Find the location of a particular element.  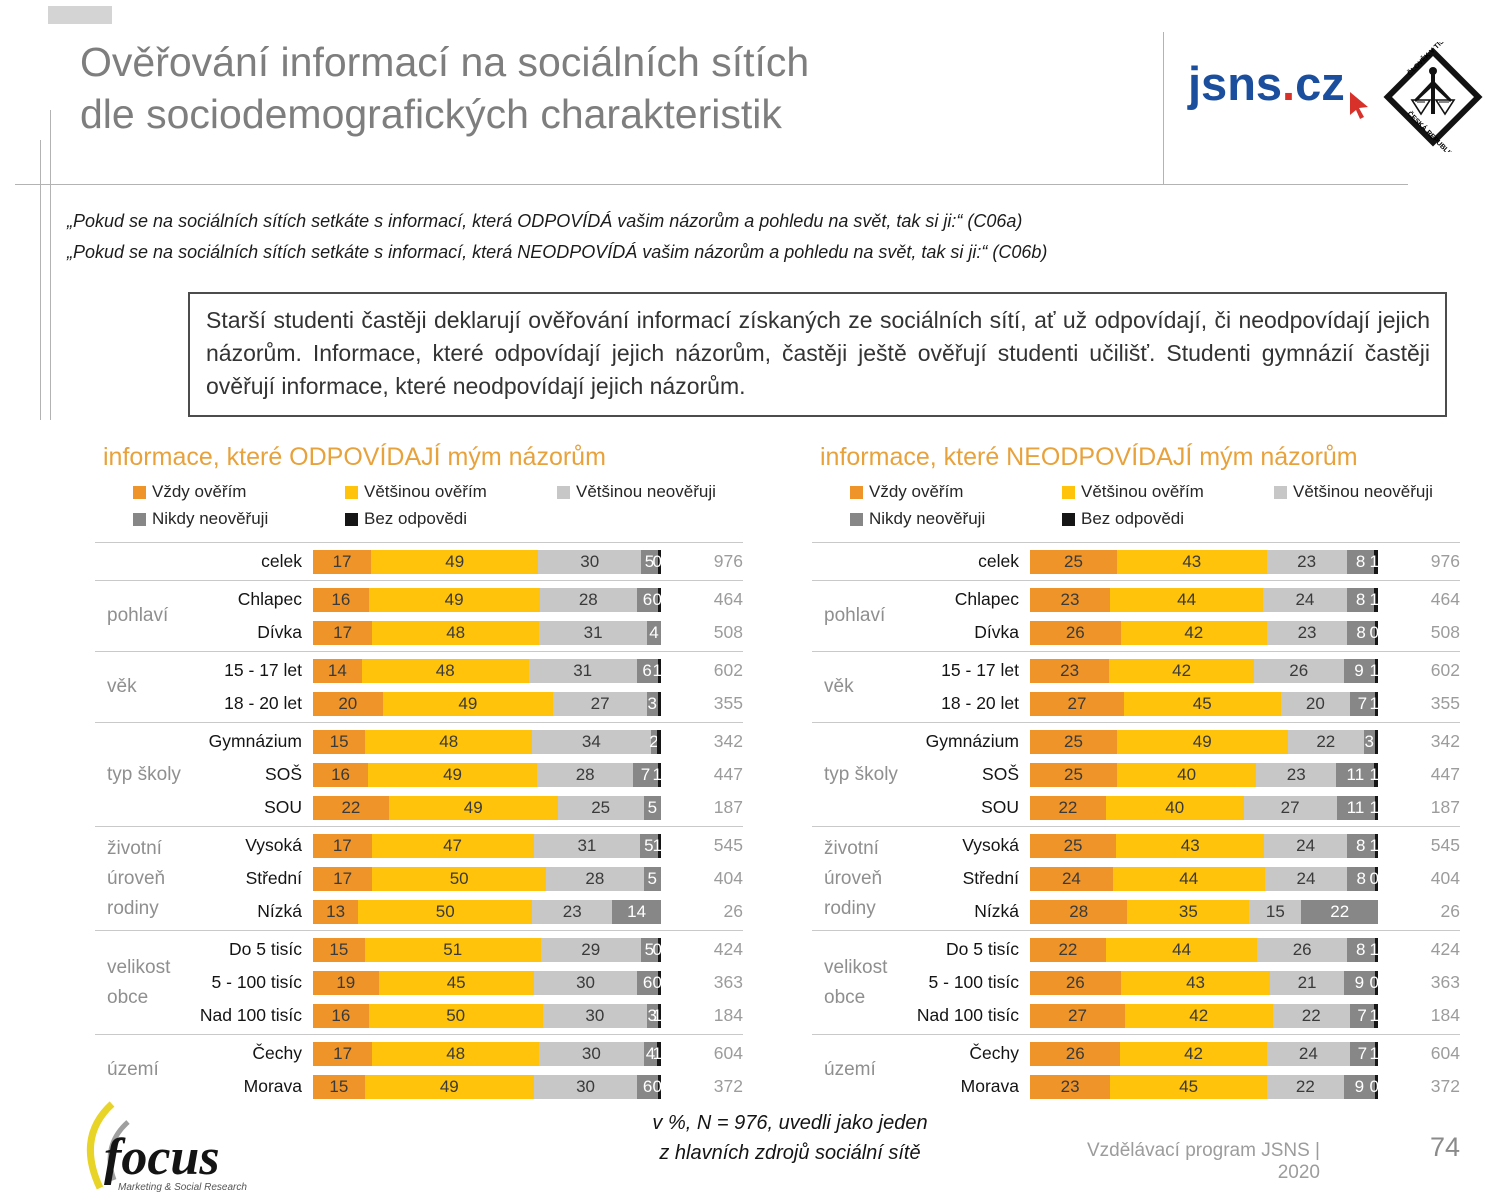

stacked-bar: 14 48 31 6 1 is located at coordinates (487, 670).